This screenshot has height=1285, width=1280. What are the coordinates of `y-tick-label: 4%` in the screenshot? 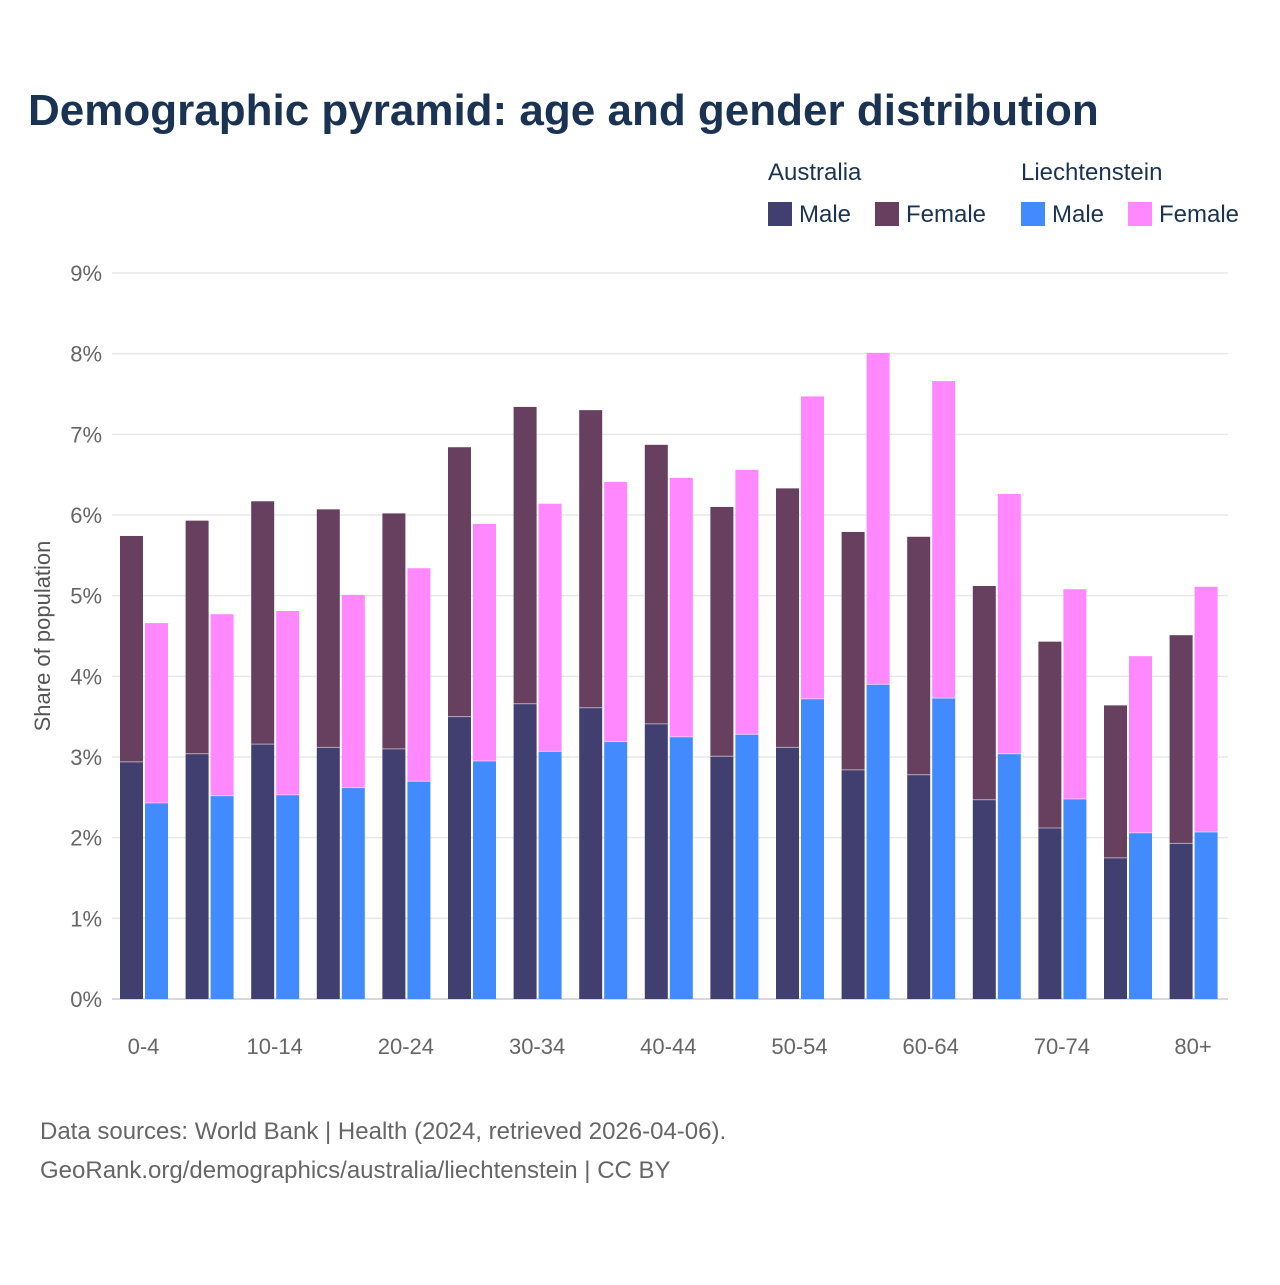 It's located at (86, 676).